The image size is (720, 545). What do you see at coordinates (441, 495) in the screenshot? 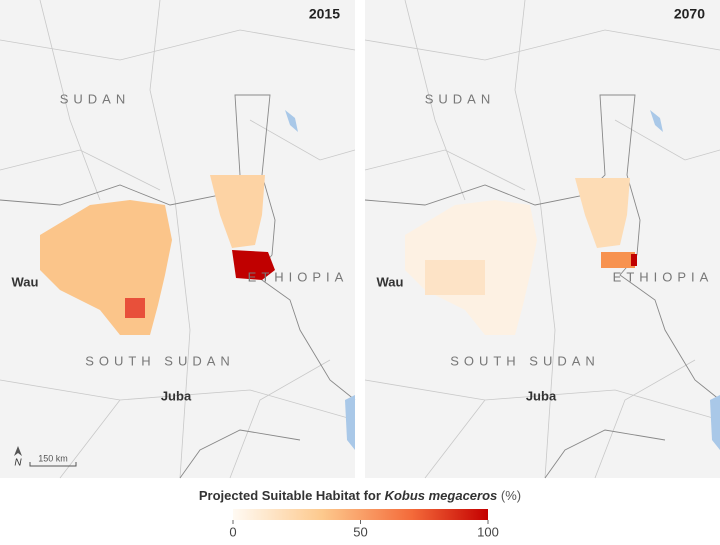
I see `legend-species: Kobus megaceros` at bounding box center [441, 495].